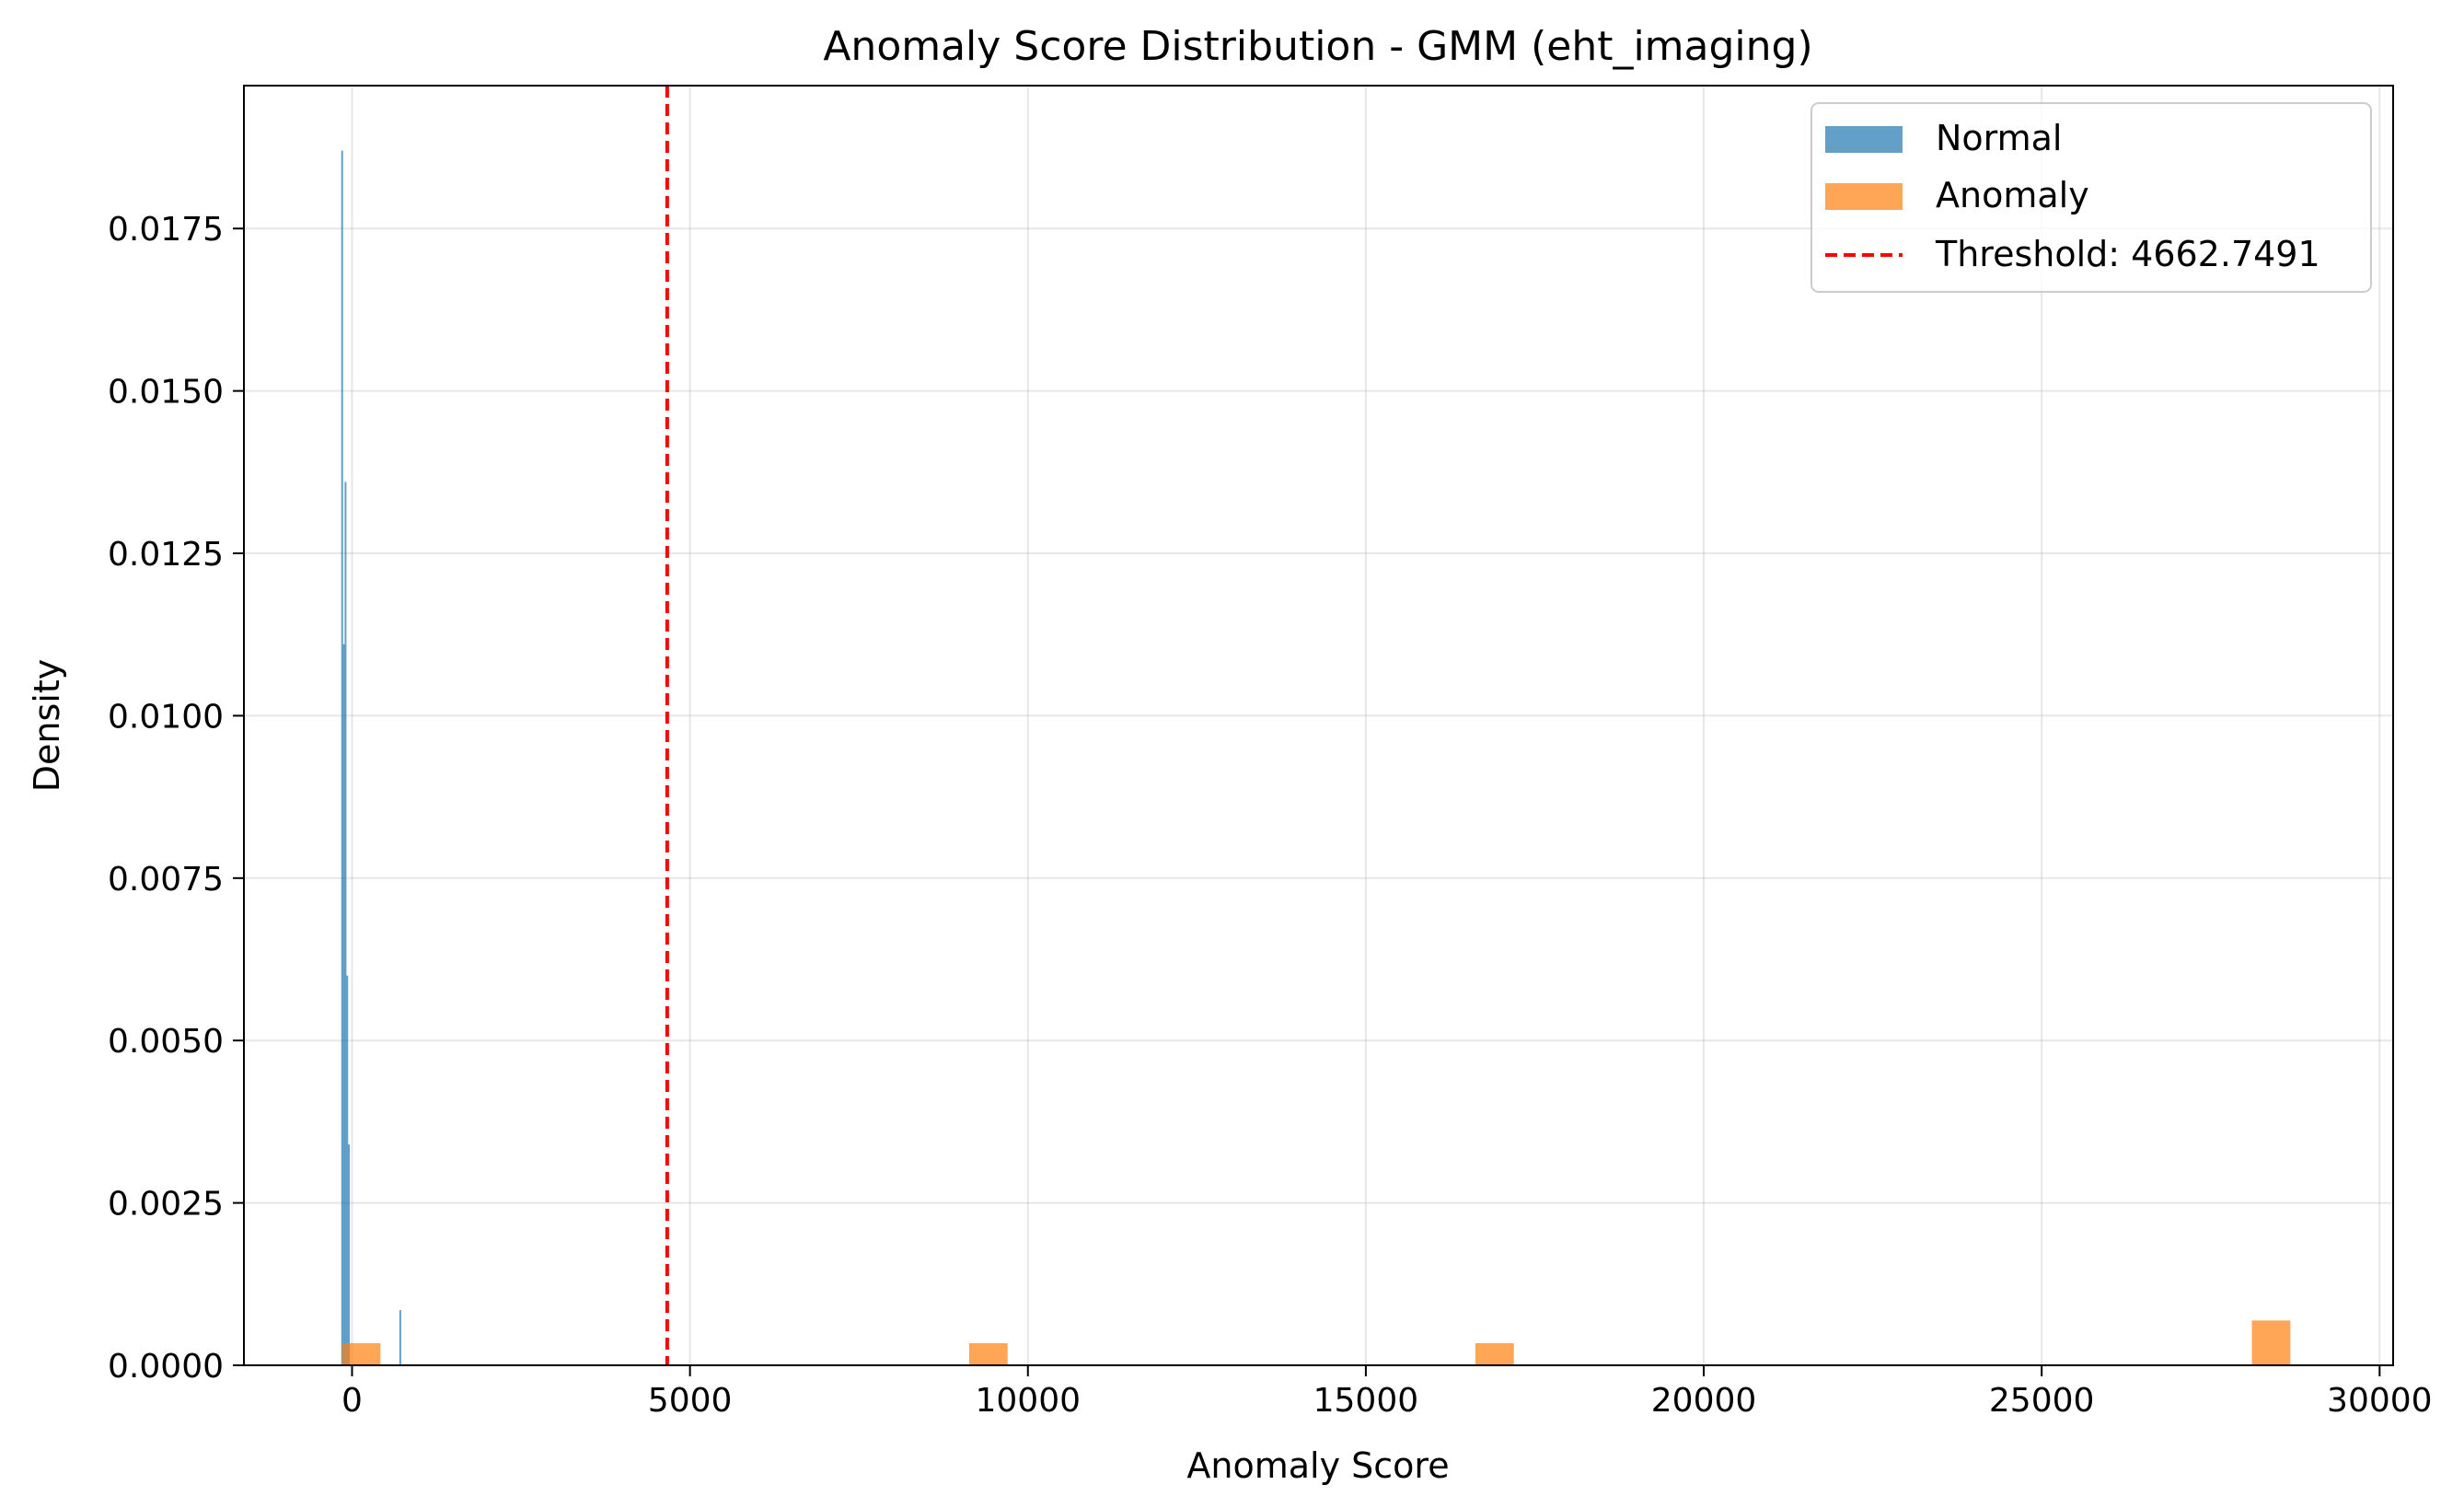 This screenshot has height=1508, width=2464. I want to click on x-tick-label: 15000, so click(1366, 1401).